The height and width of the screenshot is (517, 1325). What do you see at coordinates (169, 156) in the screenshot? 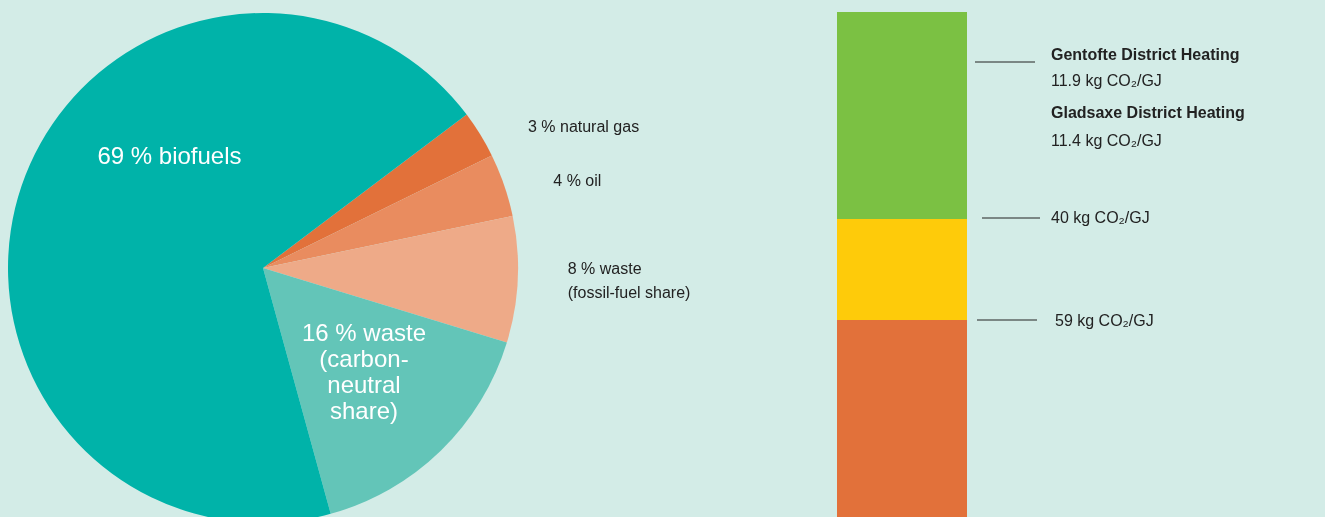
I see `slice-label: 69 % biofuels` at bounding box center [169, 156].